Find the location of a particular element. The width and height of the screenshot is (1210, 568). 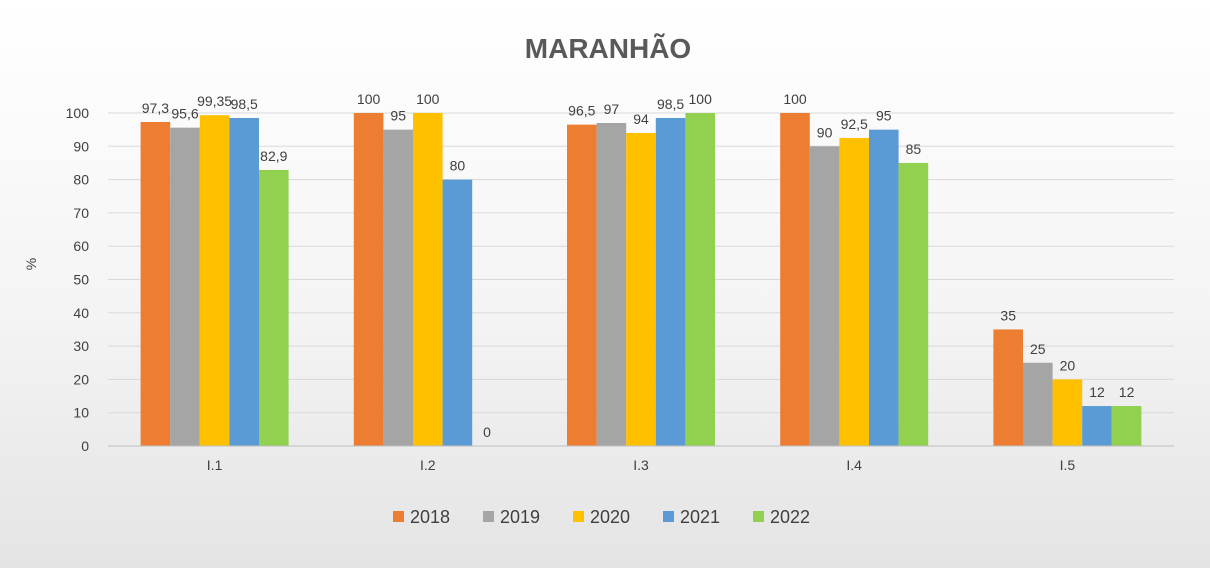

legend-label-2022: 2022 is located at coordinates (790, 517).